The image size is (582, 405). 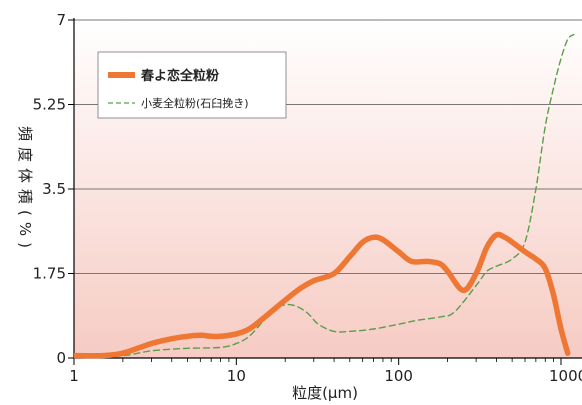 I want to click on y-axis-title: 頻度体積(%), so click(x=25, y=190).